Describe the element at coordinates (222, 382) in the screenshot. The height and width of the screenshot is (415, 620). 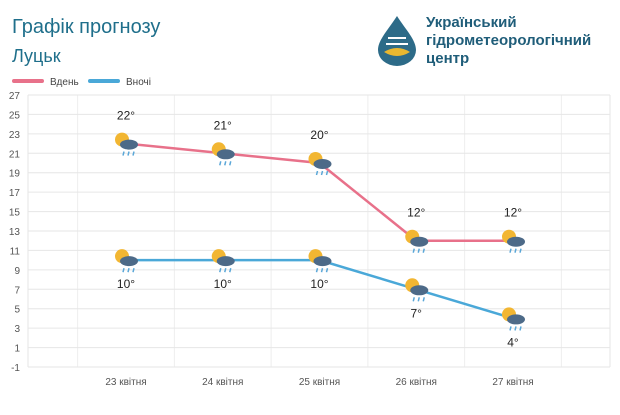
I see `x-tick-label: 24 квітня` at that location.